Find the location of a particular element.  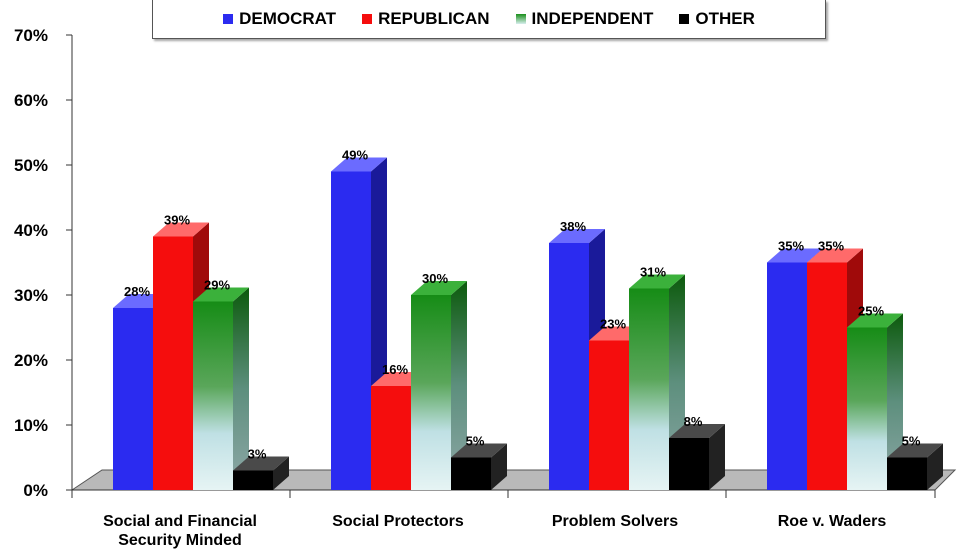

y-tick-label: 40% is located at coordinates (31, 230).